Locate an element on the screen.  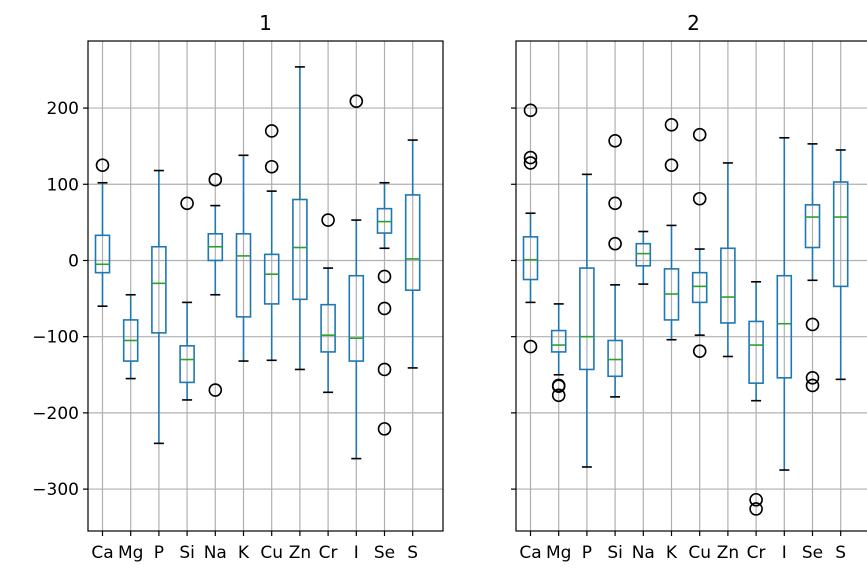
panel-1-box-s is located at coordinates (412, 254).